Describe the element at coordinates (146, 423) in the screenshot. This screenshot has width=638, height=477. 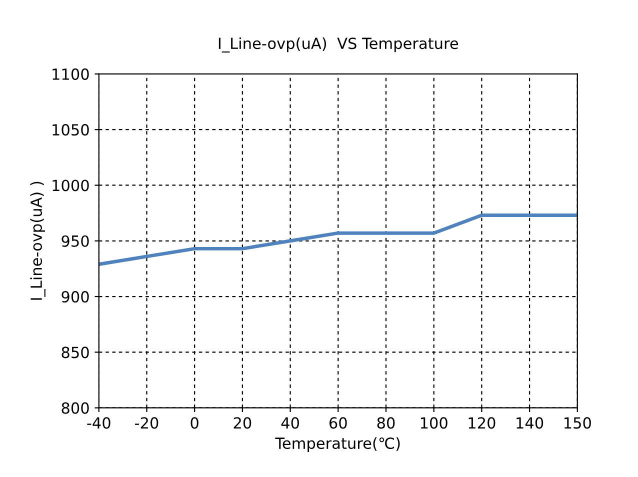
I see `x-tick-label: -20` at that location.